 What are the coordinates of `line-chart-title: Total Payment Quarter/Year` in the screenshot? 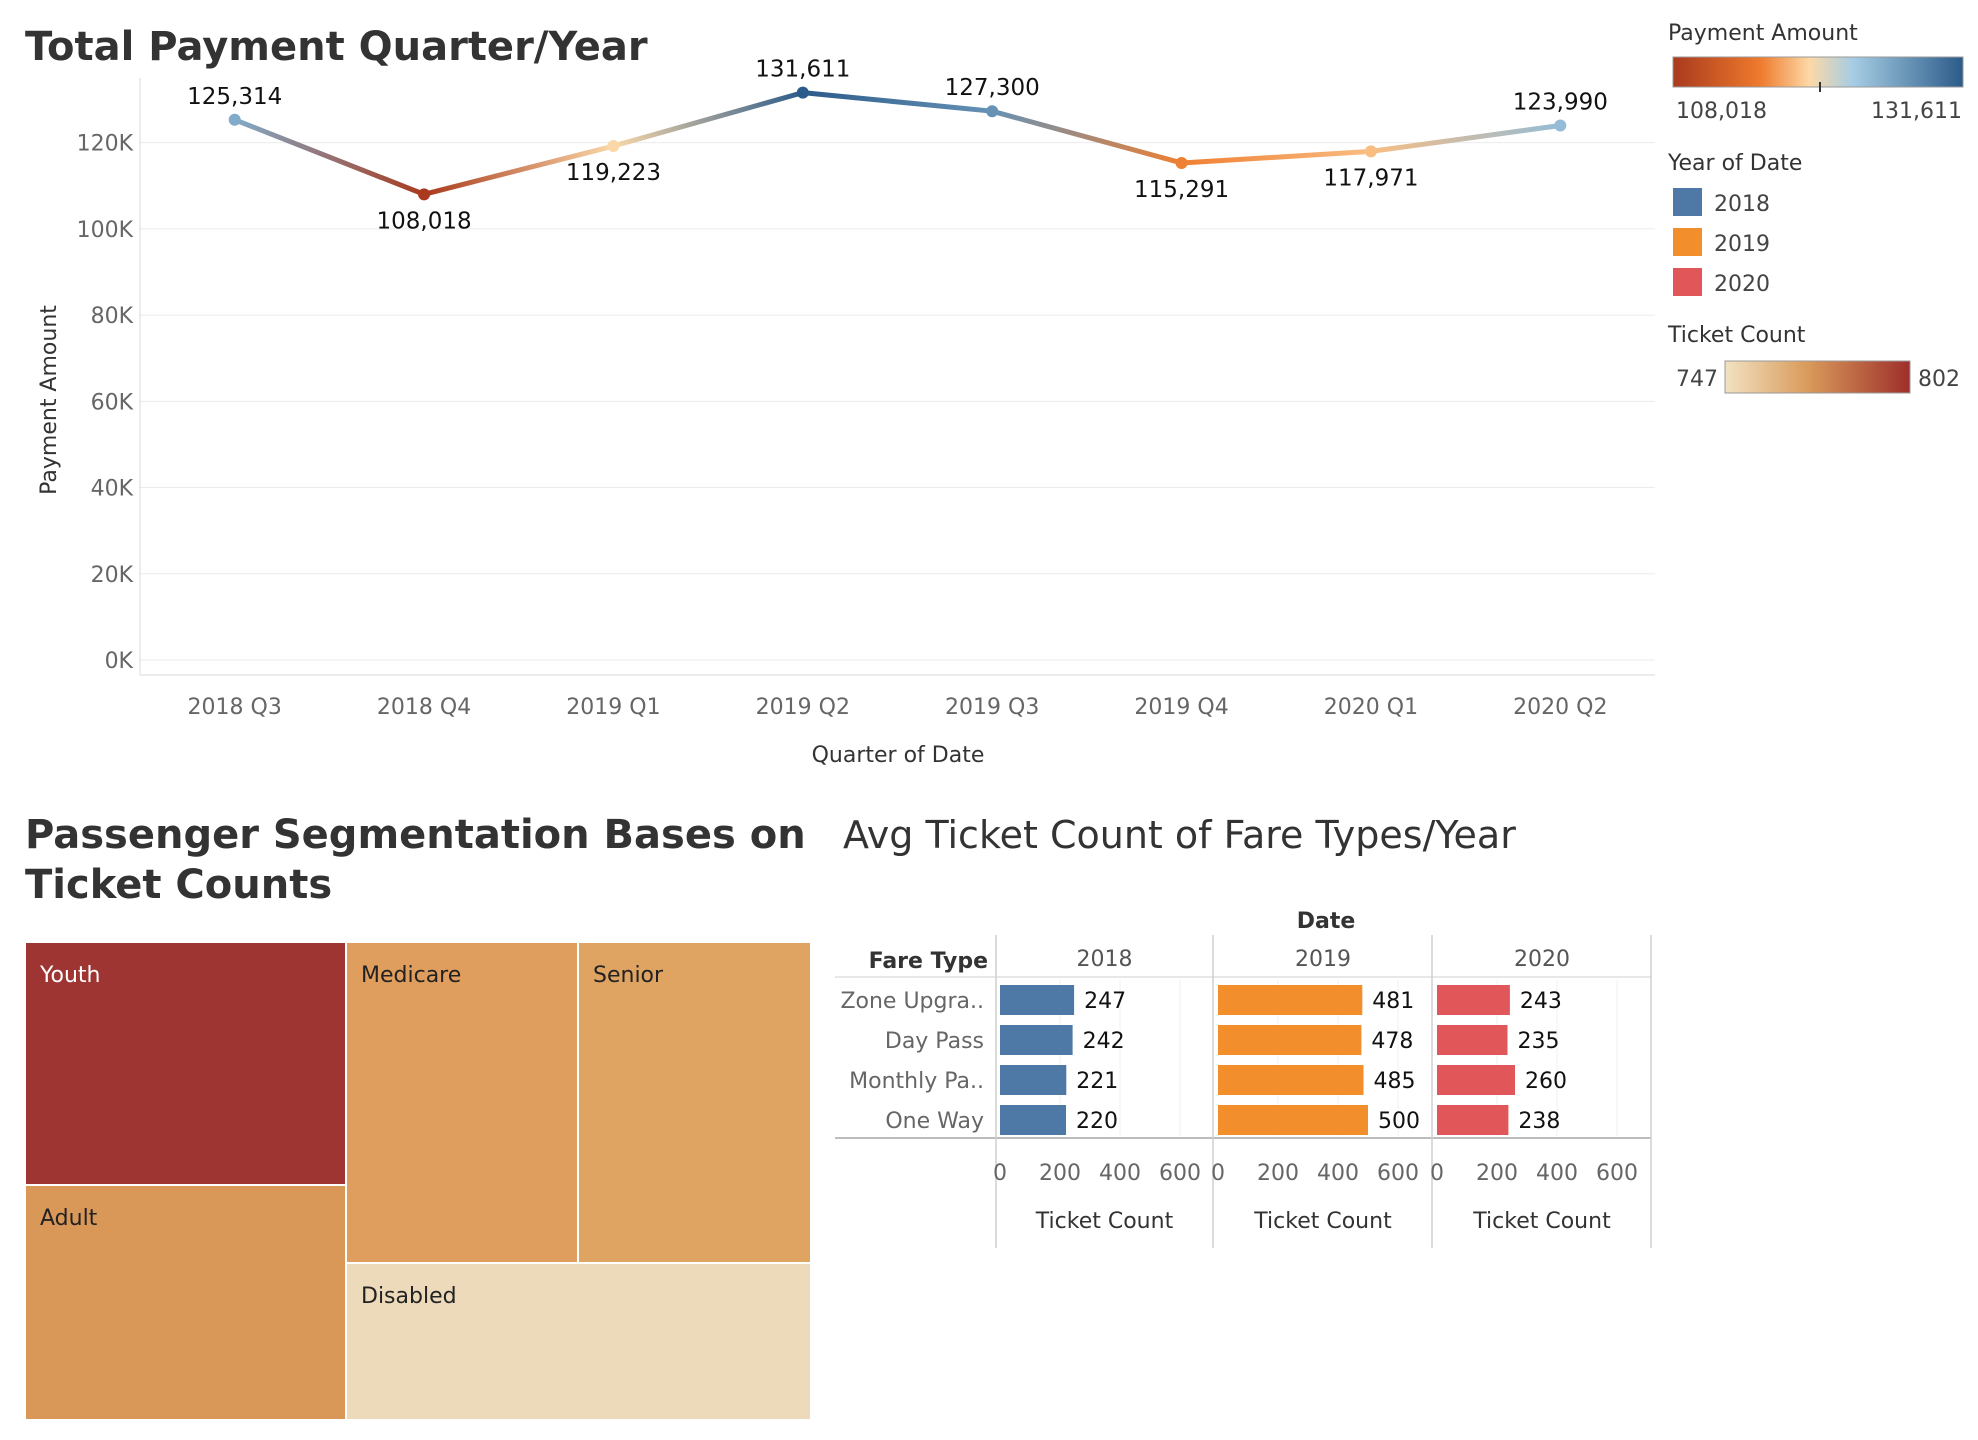 It's located at (336, 47).